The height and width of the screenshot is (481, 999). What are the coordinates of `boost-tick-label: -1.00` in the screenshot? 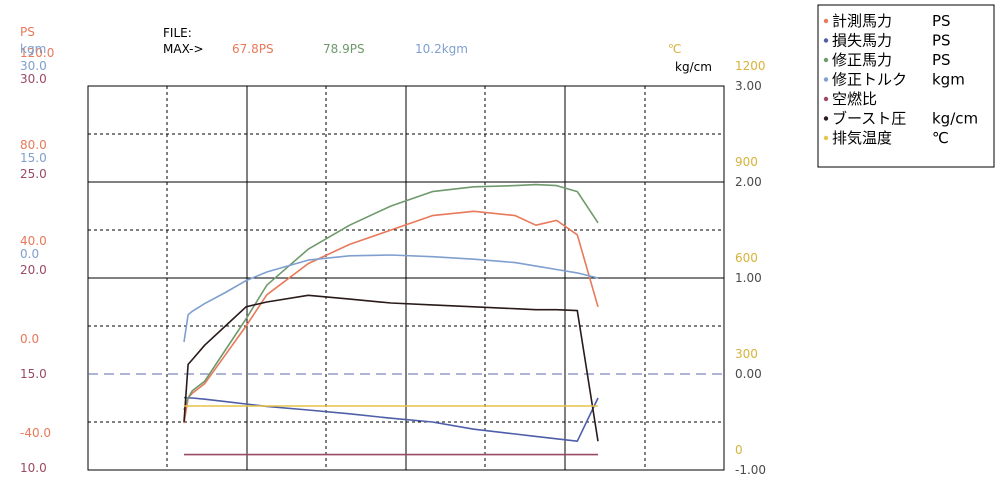 It's located at (750, 470).